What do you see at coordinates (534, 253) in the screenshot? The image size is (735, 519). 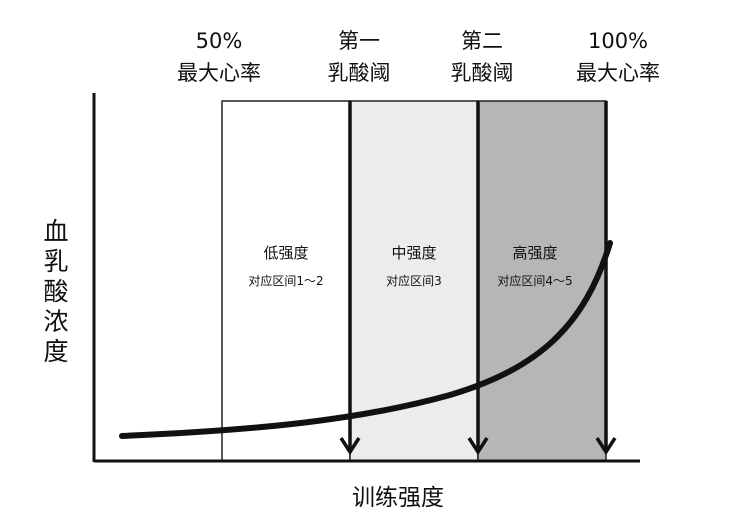 I see `zone-high-name: 高强度` at bounding box center [534, 253].